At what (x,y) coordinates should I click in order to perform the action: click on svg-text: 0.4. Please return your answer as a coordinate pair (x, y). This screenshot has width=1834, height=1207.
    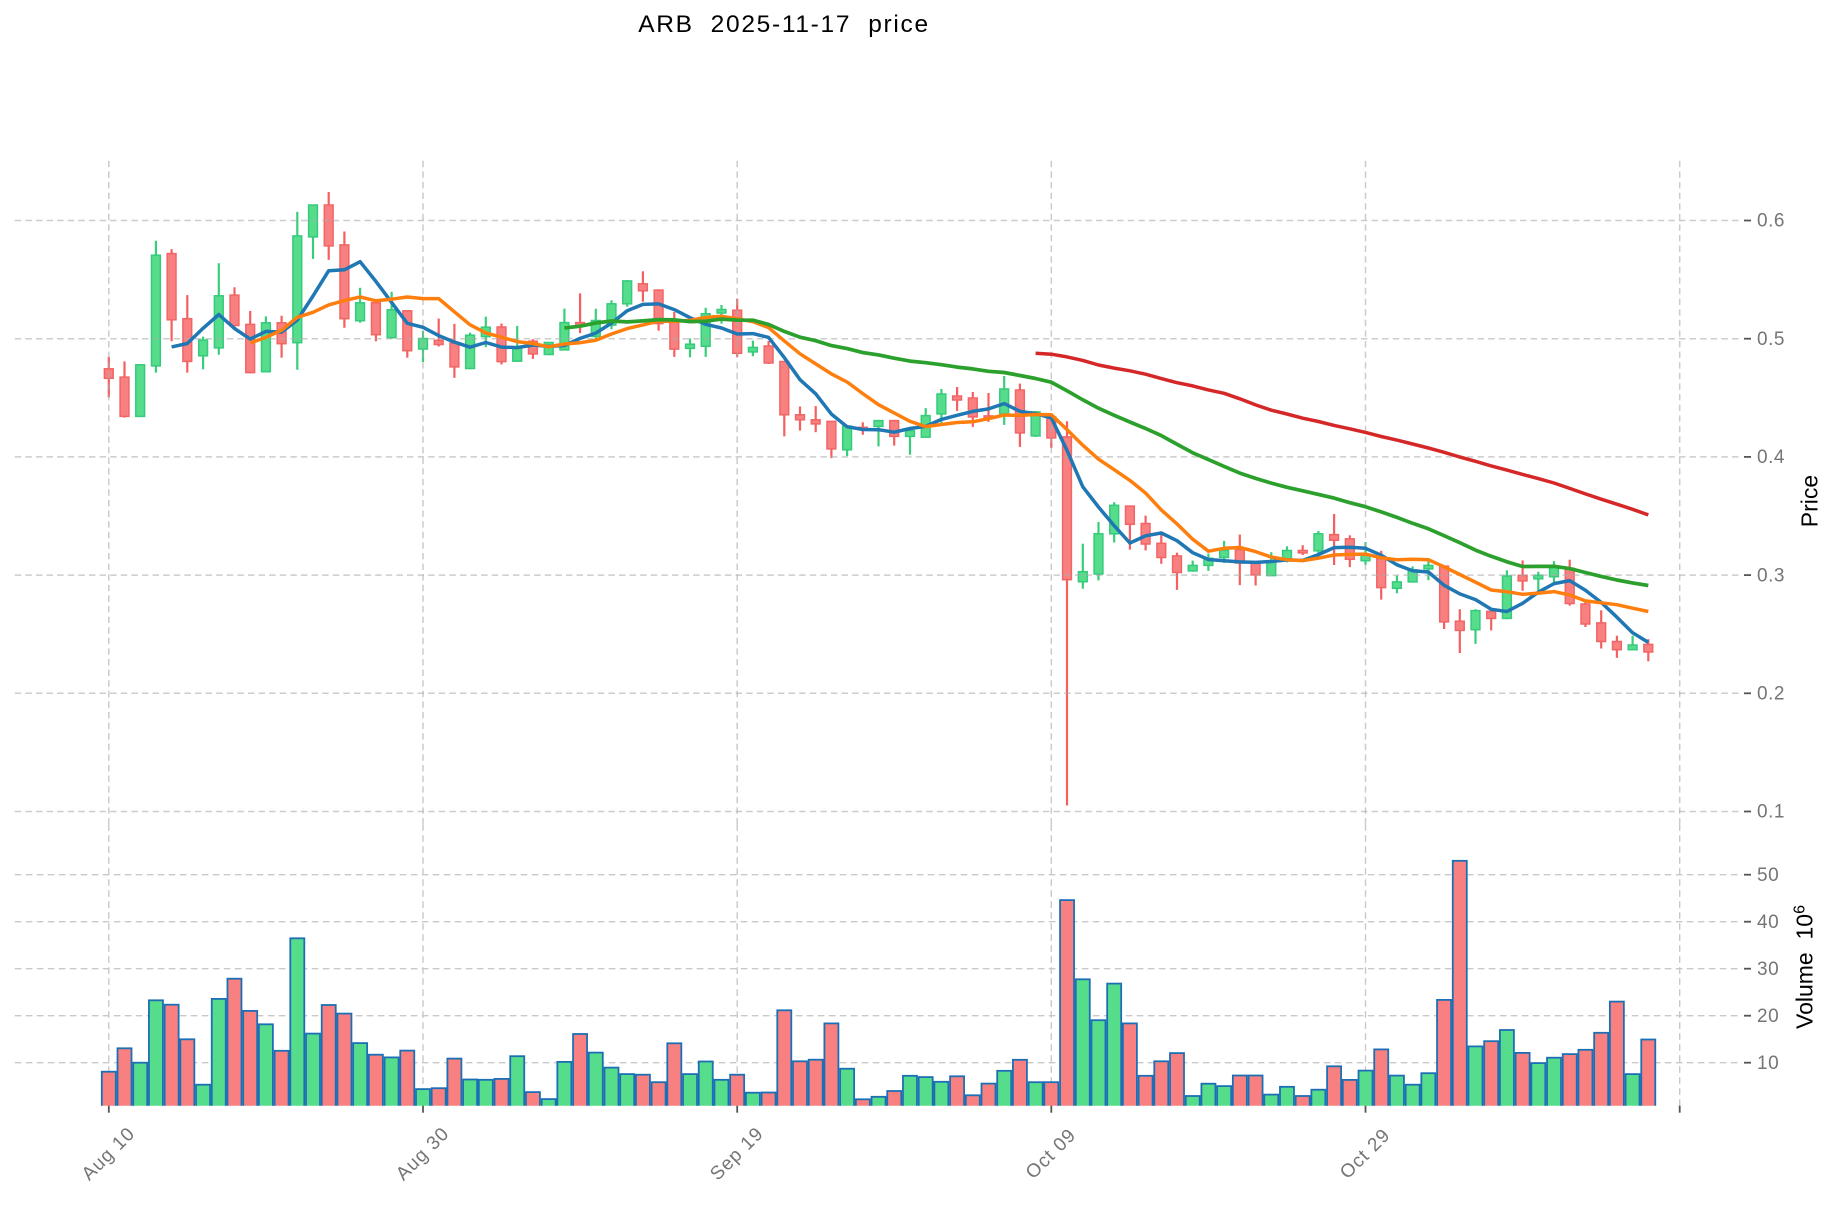
    Looking at the image, I should click on (1771, 457).